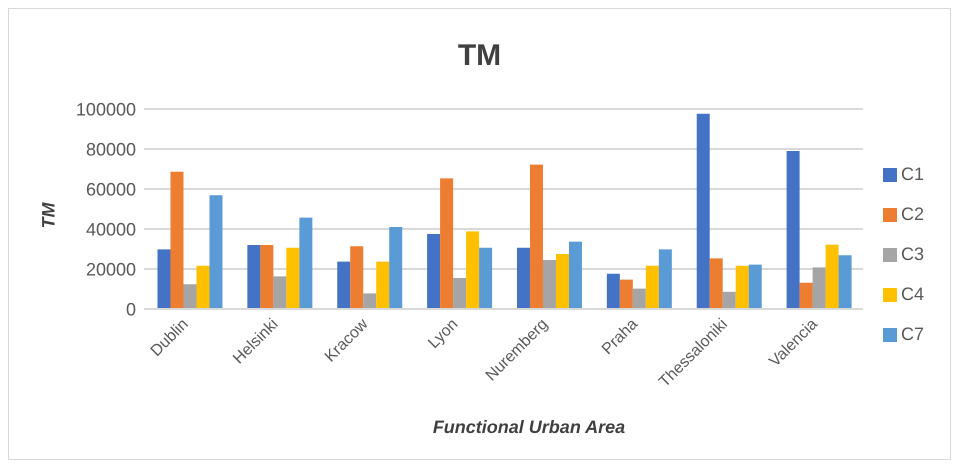 This screenshot has height=466, width=957. Describe the element at coordinates (111, 149) in the screenshot. I see `y-tick-label: 80000` at that location.